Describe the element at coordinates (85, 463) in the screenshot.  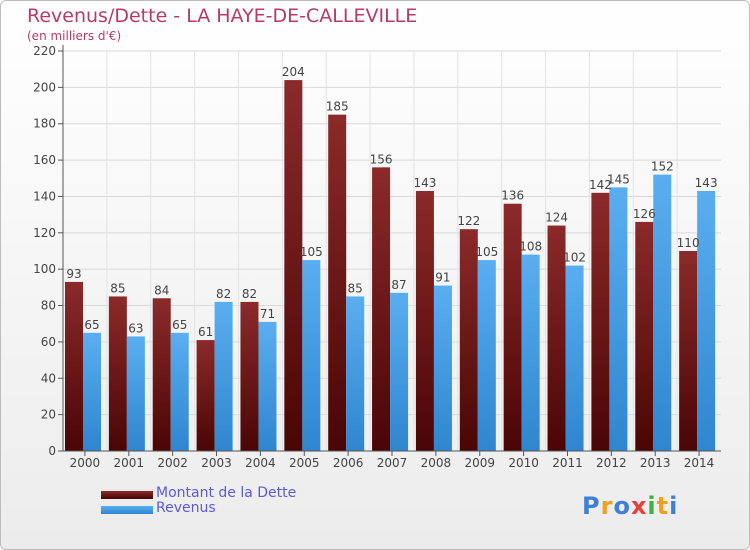
I see `x-tick-label: 2000` at that location.